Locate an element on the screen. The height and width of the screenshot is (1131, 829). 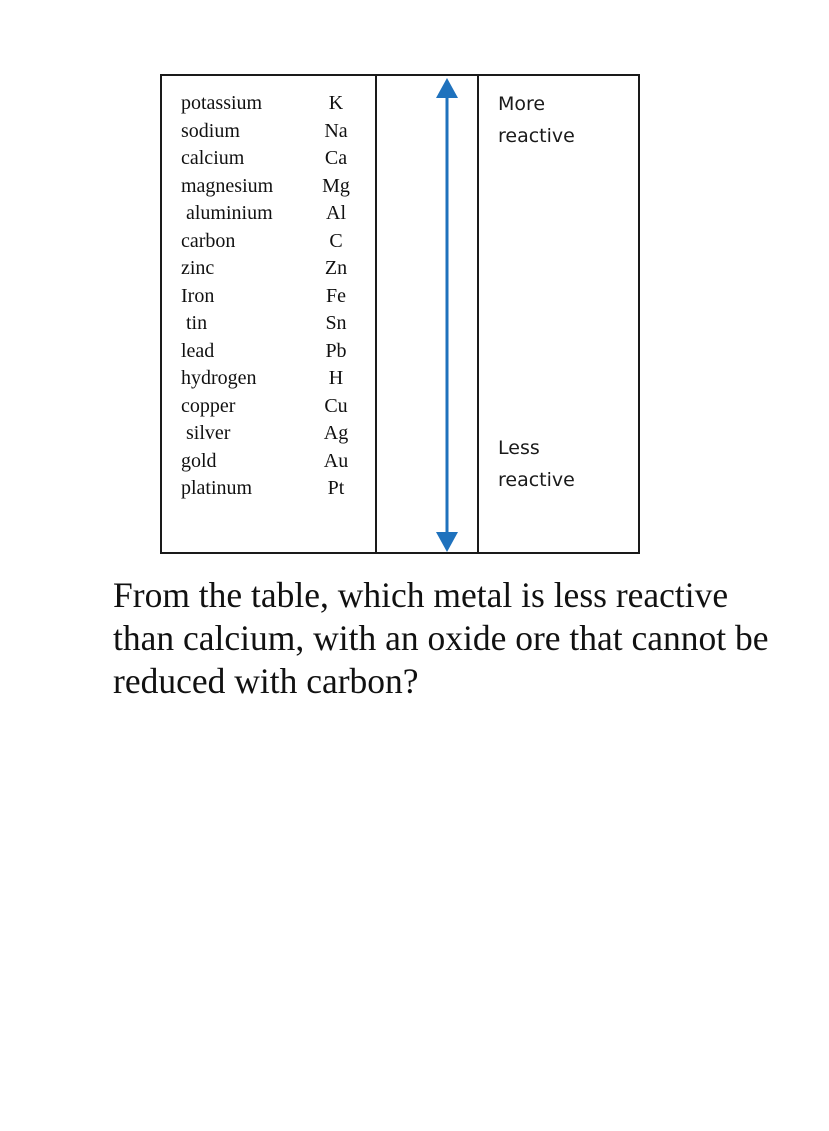
element-name: tin is located at coordinates (194, 323).